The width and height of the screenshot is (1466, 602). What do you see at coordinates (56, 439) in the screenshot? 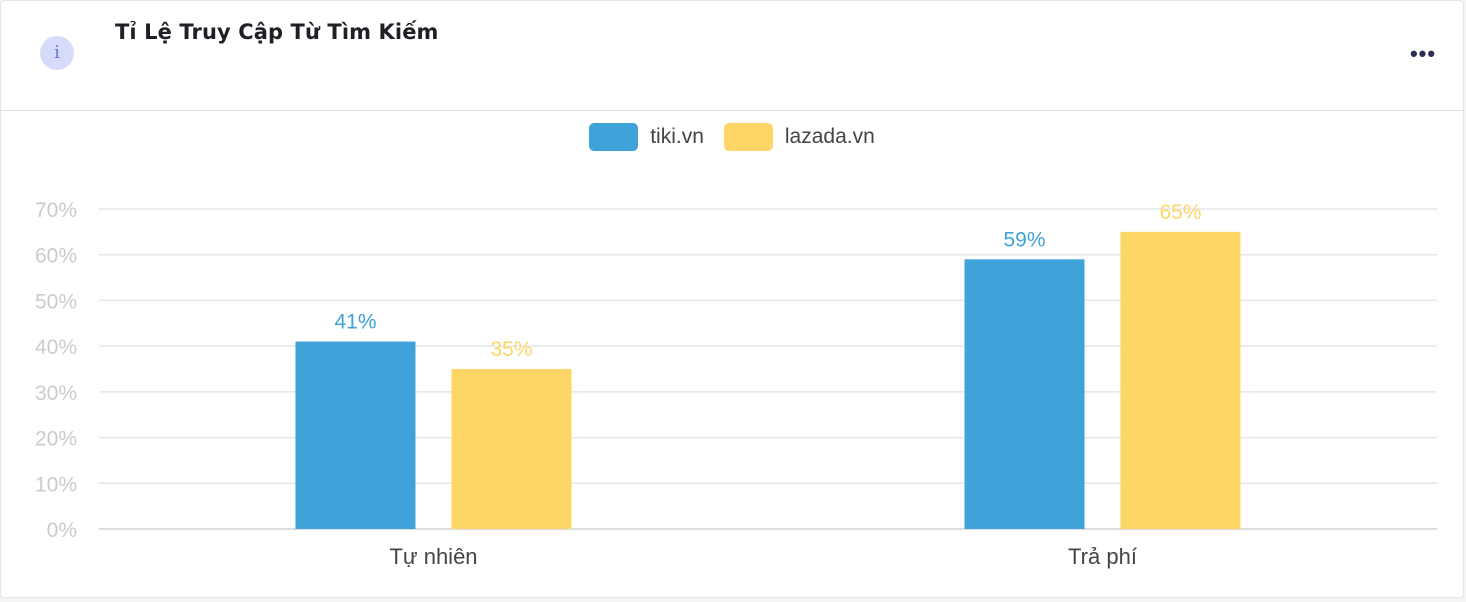
I see `y-tick-label: 20%` at bounding box center [56, 439].